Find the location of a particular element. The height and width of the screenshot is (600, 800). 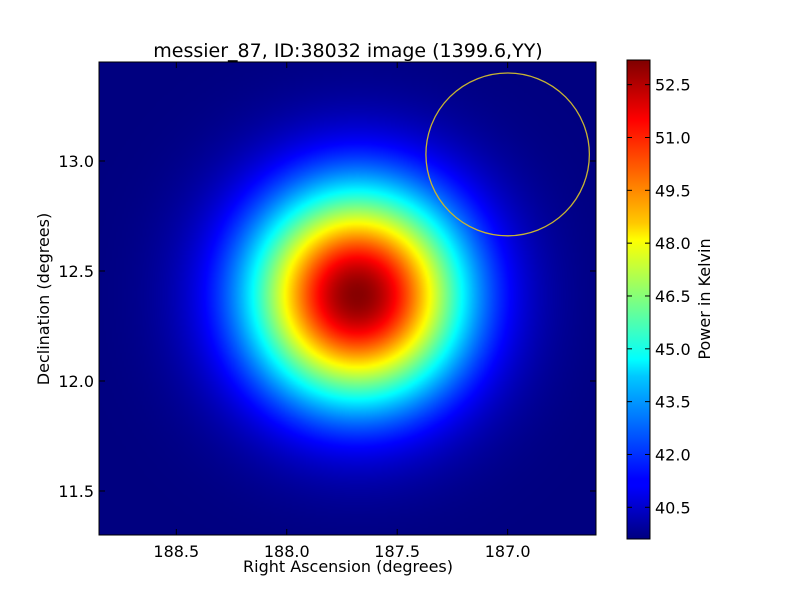

x-tick-label: 188.5 is located at coordinates (176, 551).